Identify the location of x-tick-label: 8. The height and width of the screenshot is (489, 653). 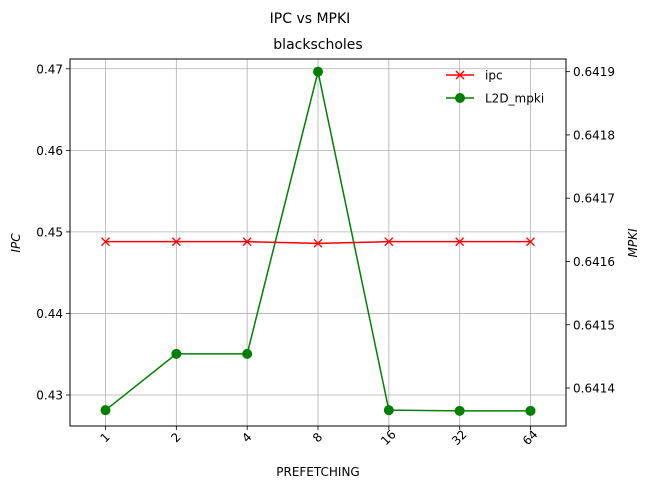
(317, 437).